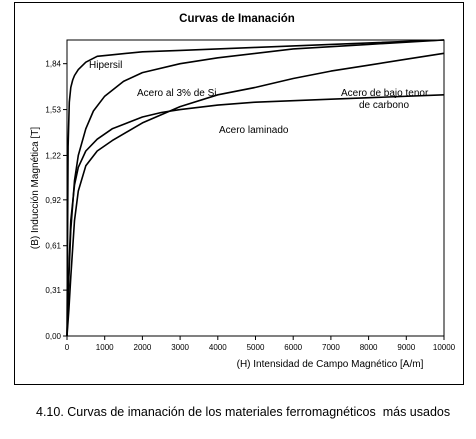 The image size is (476, 439). What do you see at coordinates (293, 347) in the screenshot?
I see `x-tick-label: 6000` at bounding box center [293, 347].